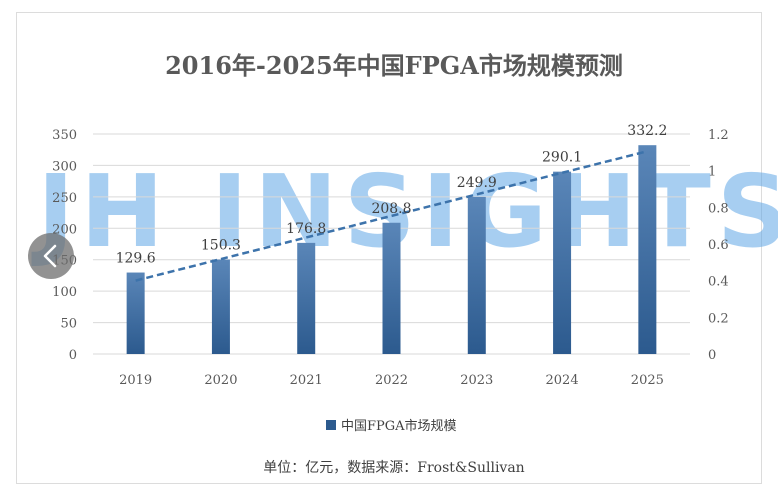 This screenshot has height=492, width=778. I want to click on y-axis-right: 0 0.2 0.4 0.6 0.8 1 1.2, so click(718, 245).